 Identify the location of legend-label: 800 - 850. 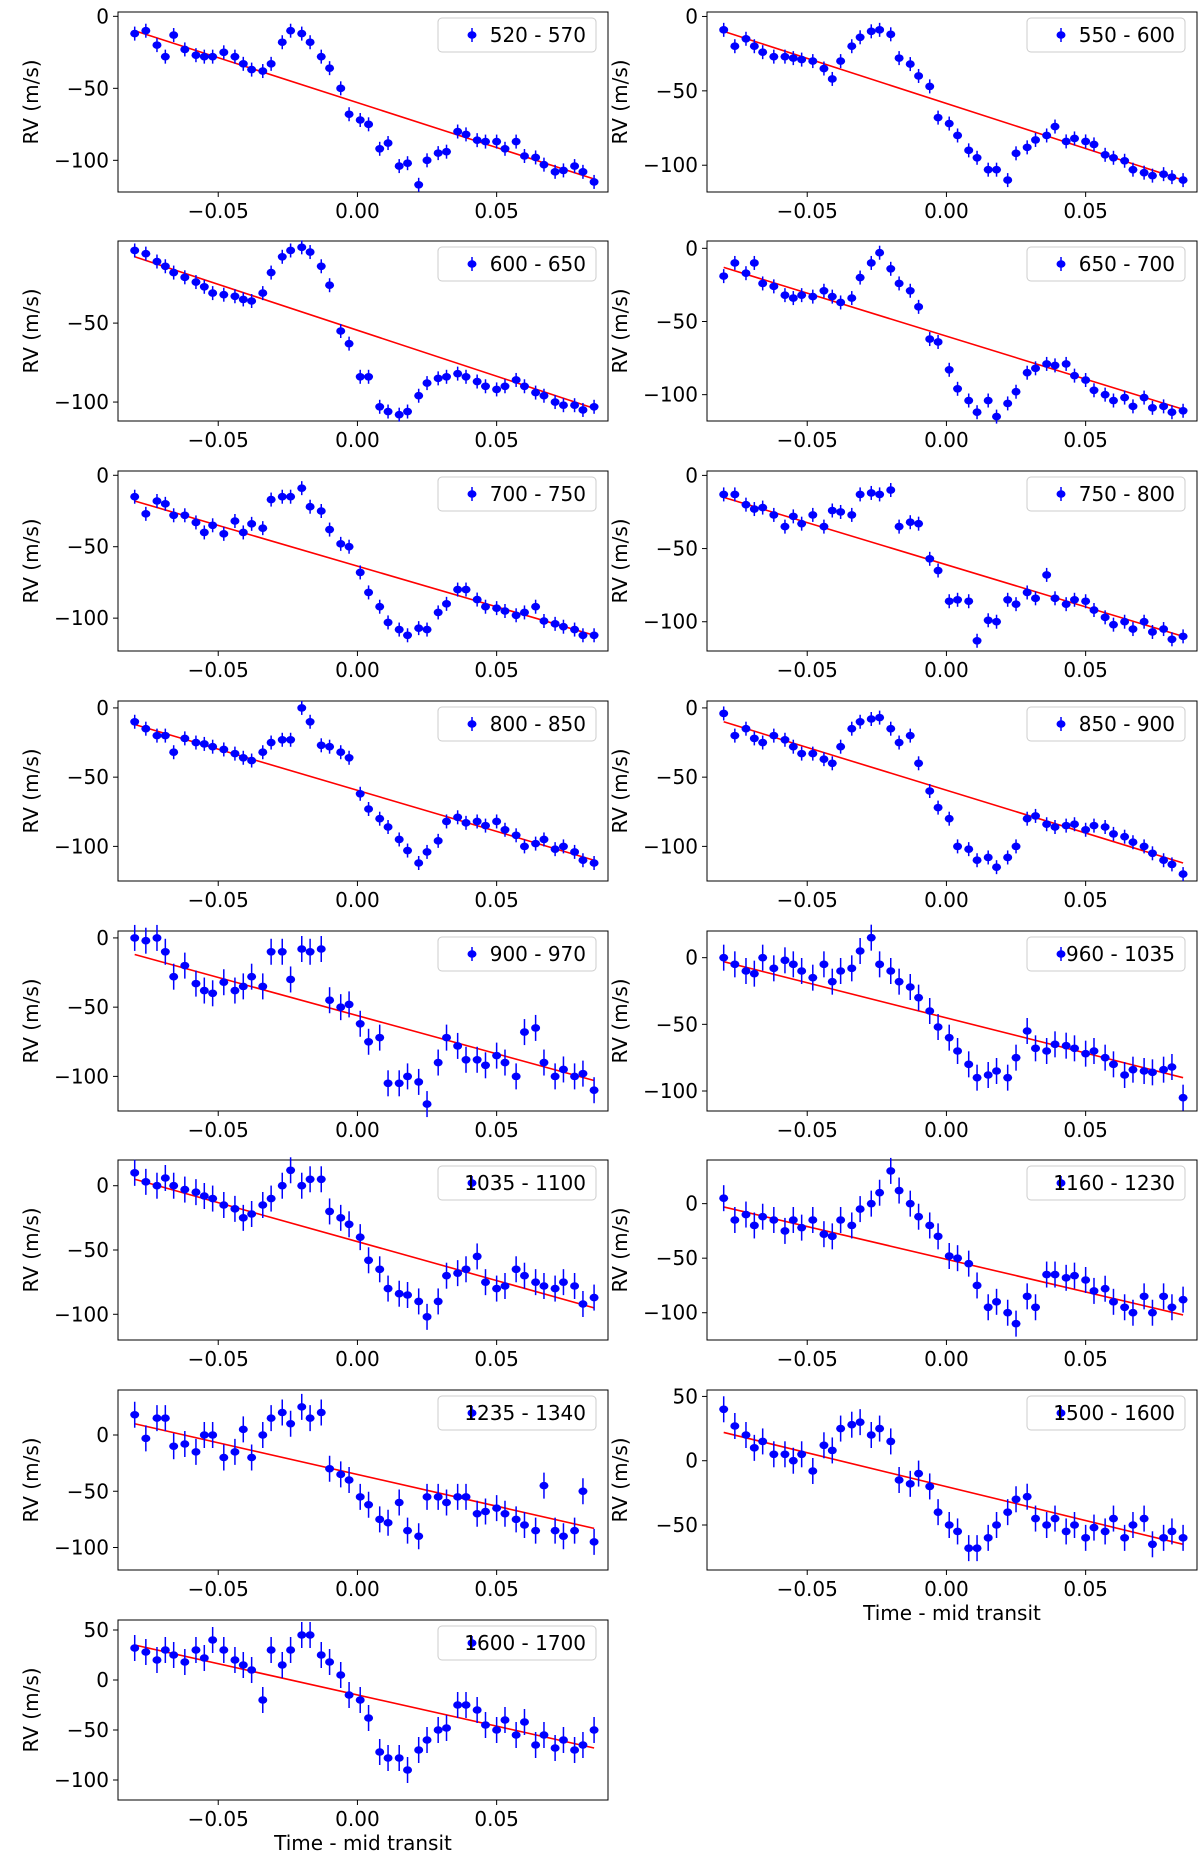
(538, 724).